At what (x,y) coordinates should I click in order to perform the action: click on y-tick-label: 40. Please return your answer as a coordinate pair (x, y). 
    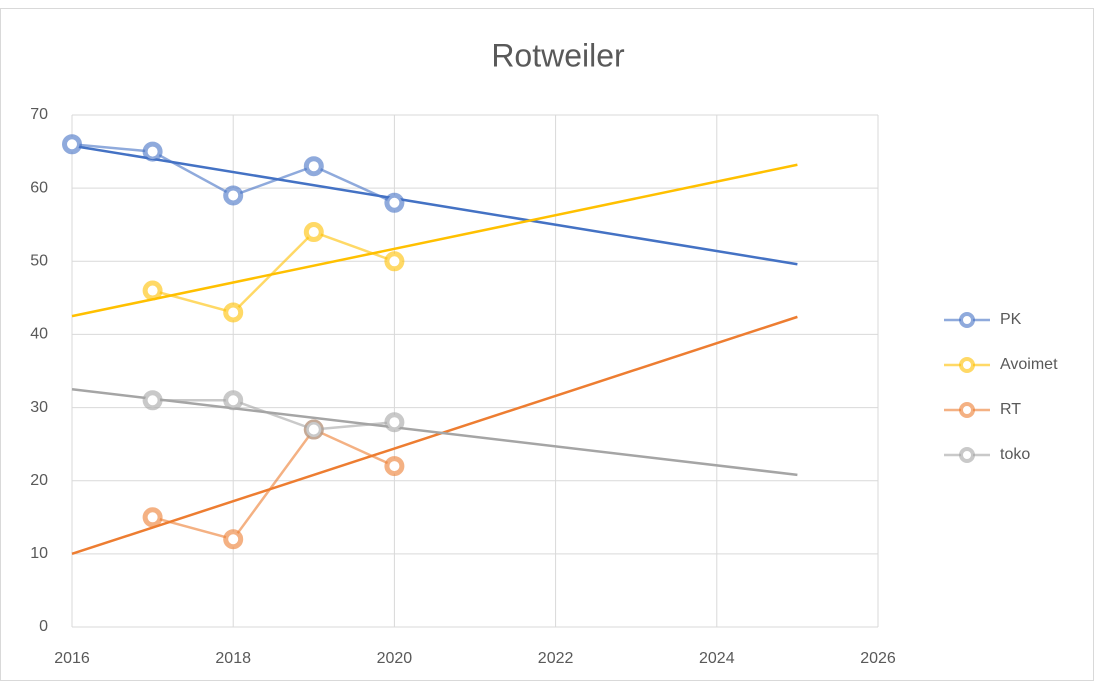
    Looking at the image, I should click on (39, 334).